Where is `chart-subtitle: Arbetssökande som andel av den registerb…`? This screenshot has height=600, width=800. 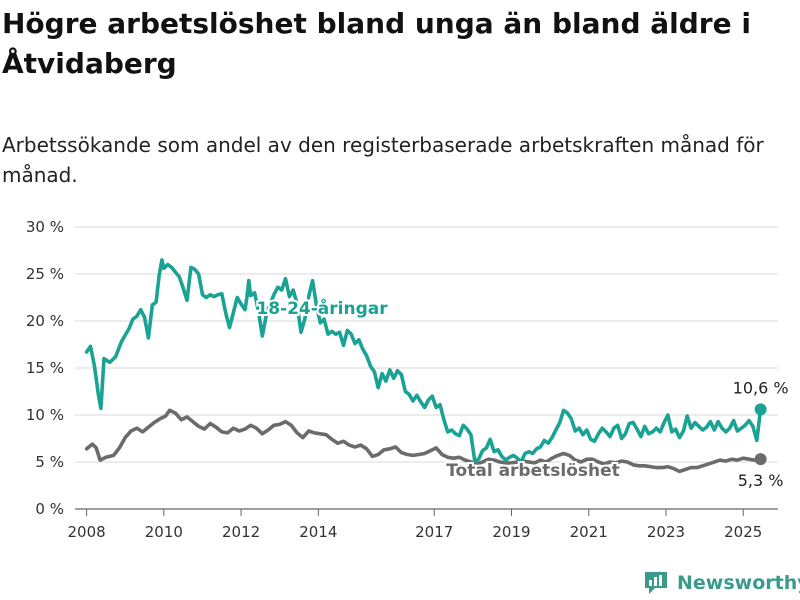 chart-subtitle: Arbetssökande som andel av den registerb… is located at coordinates (383, 160).